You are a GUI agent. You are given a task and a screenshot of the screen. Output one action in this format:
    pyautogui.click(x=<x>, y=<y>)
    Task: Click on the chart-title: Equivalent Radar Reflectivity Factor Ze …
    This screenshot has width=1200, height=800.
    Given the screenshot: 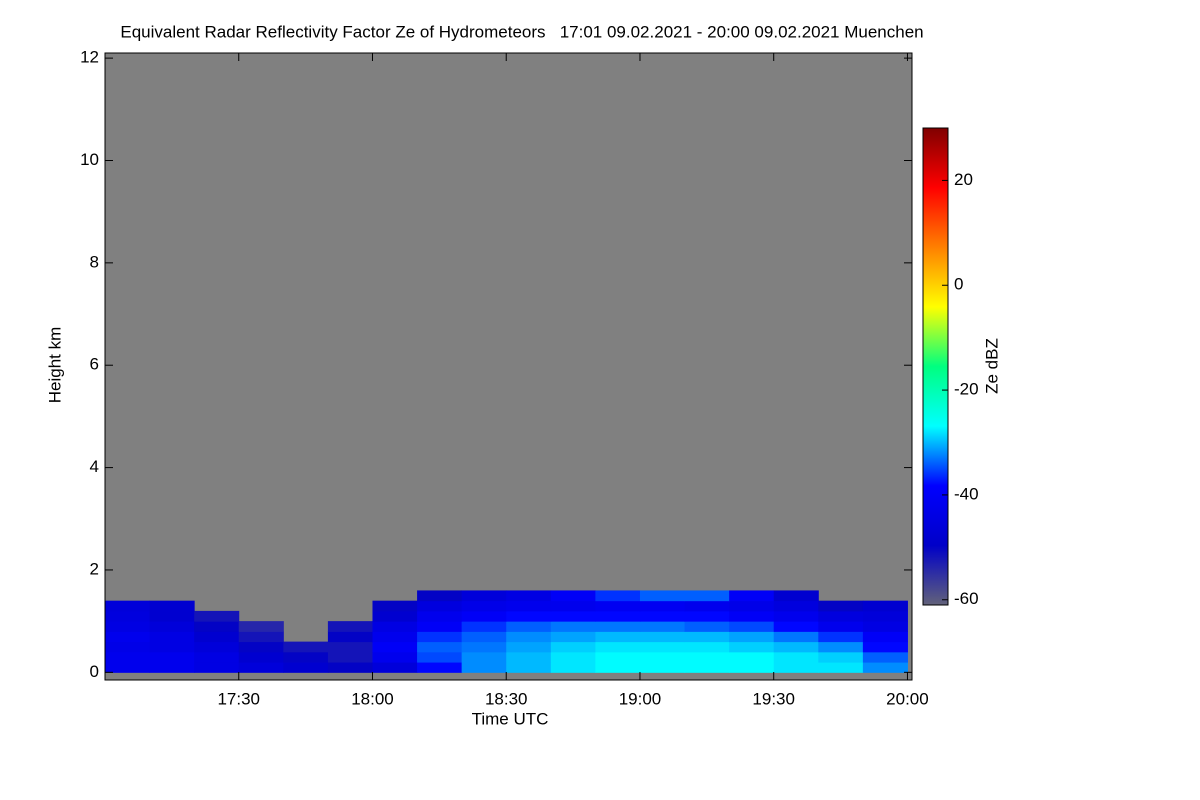 What is the action you would take?
    pyautogui.click(x=521, y=31)
    